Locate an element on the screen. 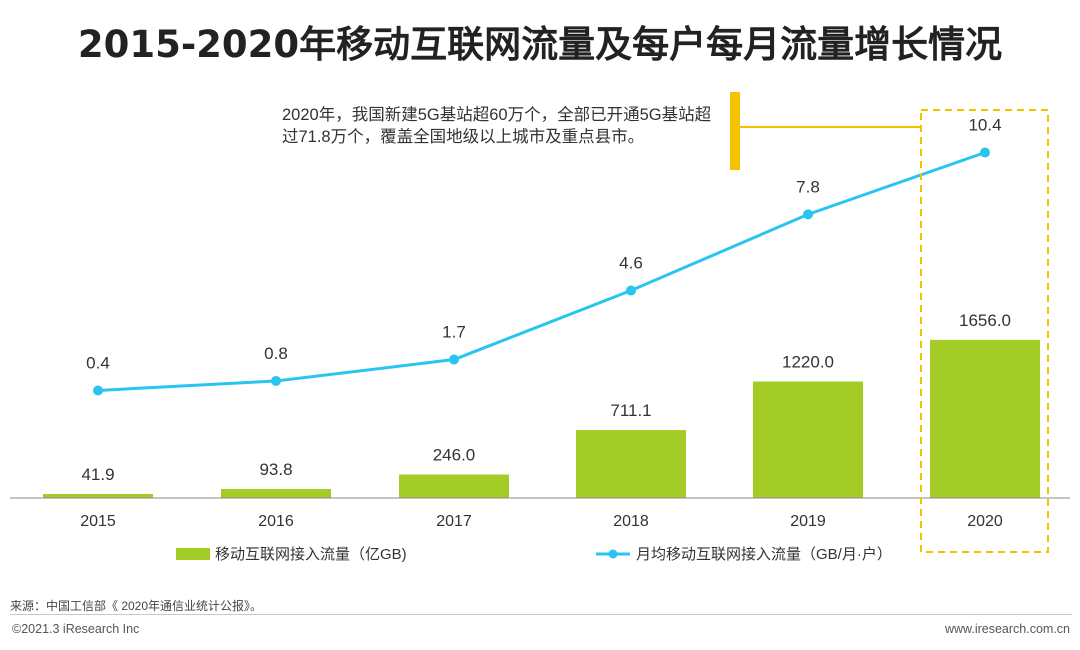 This screenshot has height=650, width=1080. legend-bar-label: 移动互联网接入流量（亿GB) is located at coordinates (311, 554).